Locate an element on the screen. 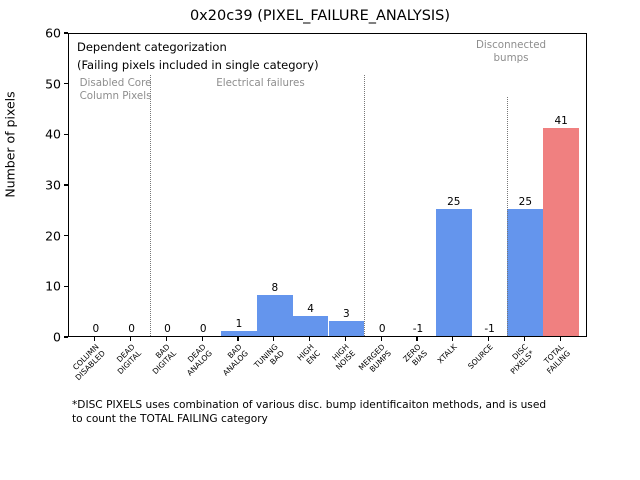  y-tick-label: 60 is located at coordinates (53, 33).